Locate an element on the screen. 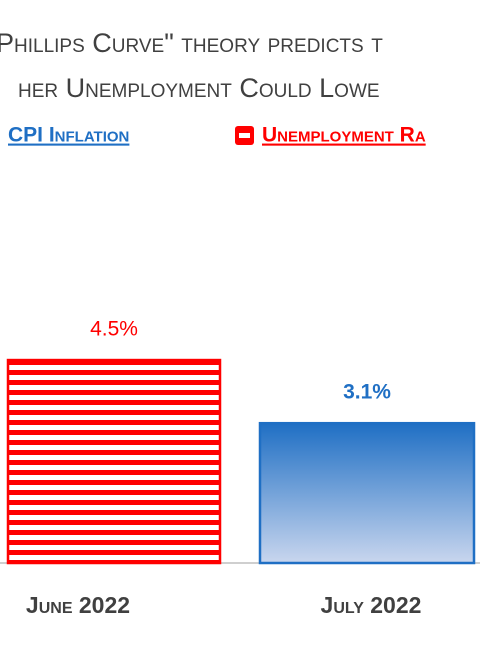 The image size is (480, 650). x-tick-label: July 2022 is located at coordinates (371, 605).